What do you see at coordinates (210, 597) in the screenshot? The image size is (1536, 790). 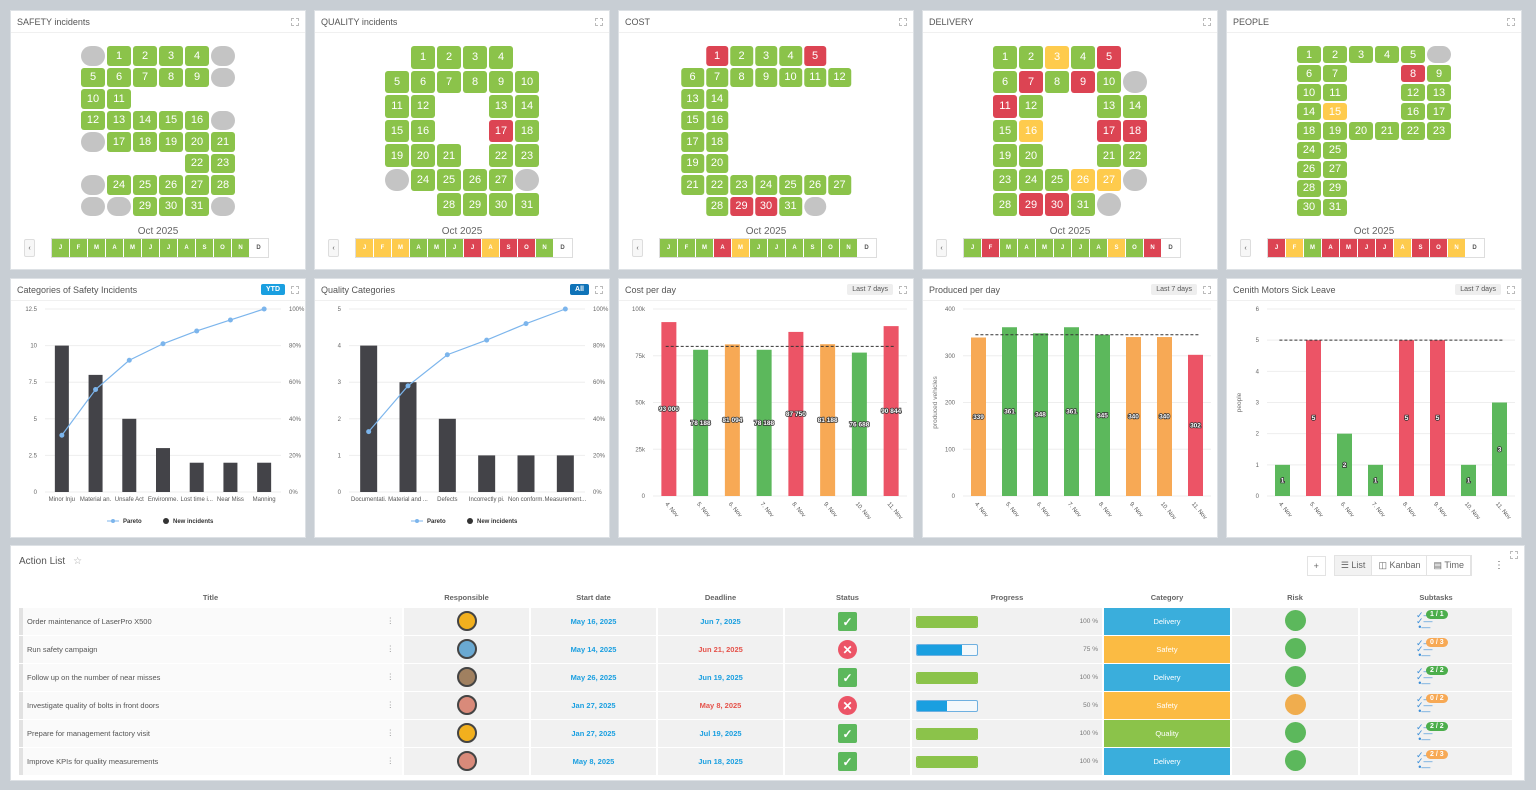 I see `column-header: Title` at bounding box center [210, 597].